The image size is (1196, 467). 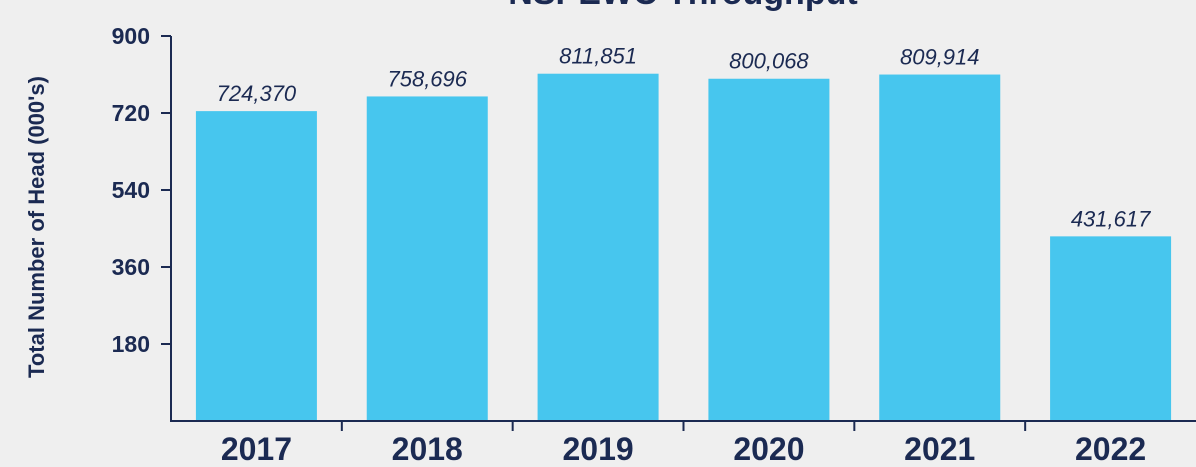 I want to click on y-axis-label: Total Number of Head (000's), so click(x=36, y=227).